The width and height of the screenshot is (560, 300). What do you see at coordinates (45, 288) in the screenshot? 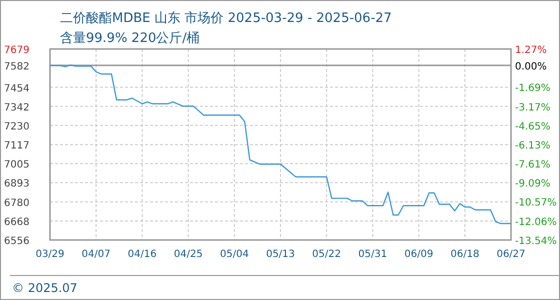
I see `text: © 2025.07` at bounding box center [45, 288].